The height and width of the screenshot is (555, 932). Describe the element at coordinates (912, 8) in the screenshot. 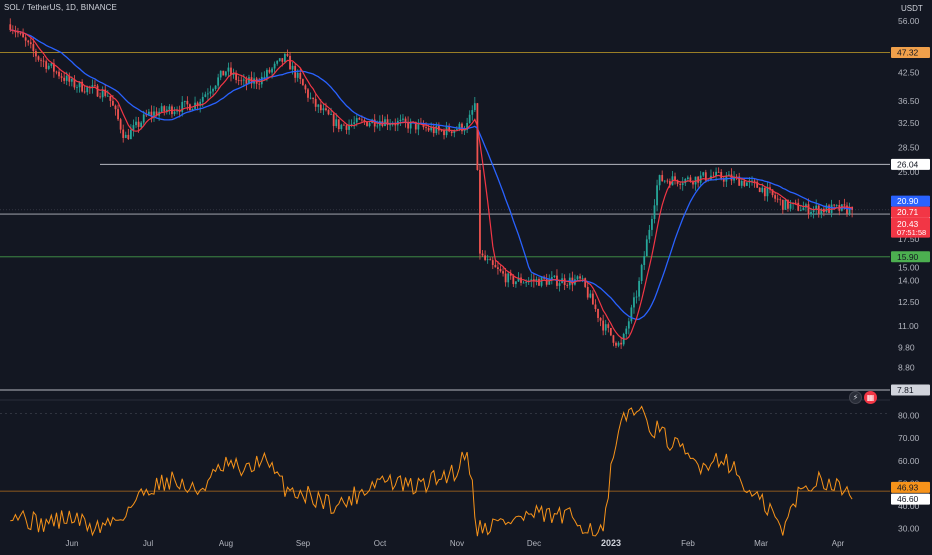

I see `currency-label: USDT` at that location.